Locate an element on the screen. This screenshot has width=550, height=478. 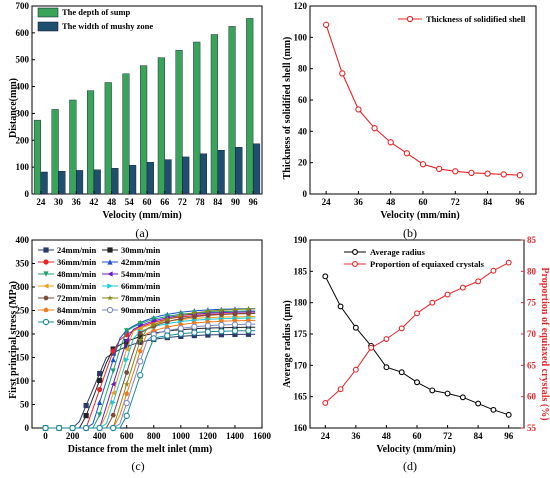
panel-c-legend-label: 36mm/min is located at coordinates (76, 262).